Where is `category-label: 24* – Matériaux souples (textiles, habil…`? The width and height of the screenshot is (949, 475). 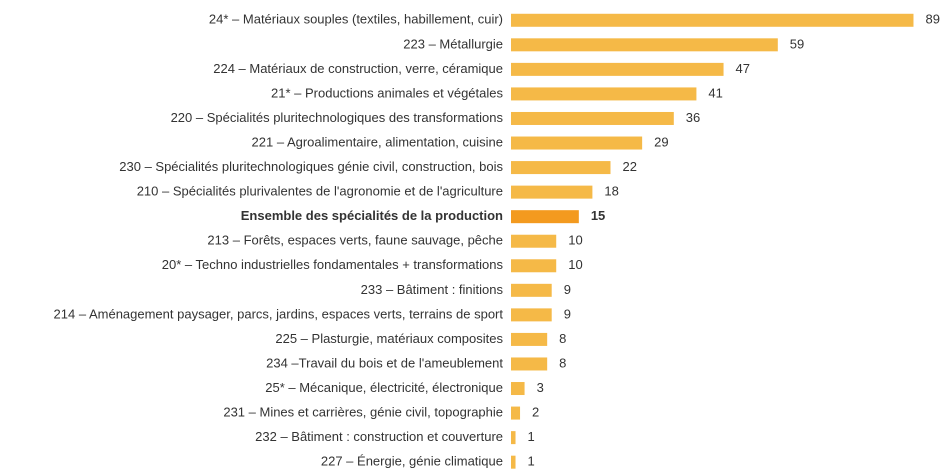
category-label: 24* – Matériaux souples (textiles, habil… is located at coordinates (356, 19).